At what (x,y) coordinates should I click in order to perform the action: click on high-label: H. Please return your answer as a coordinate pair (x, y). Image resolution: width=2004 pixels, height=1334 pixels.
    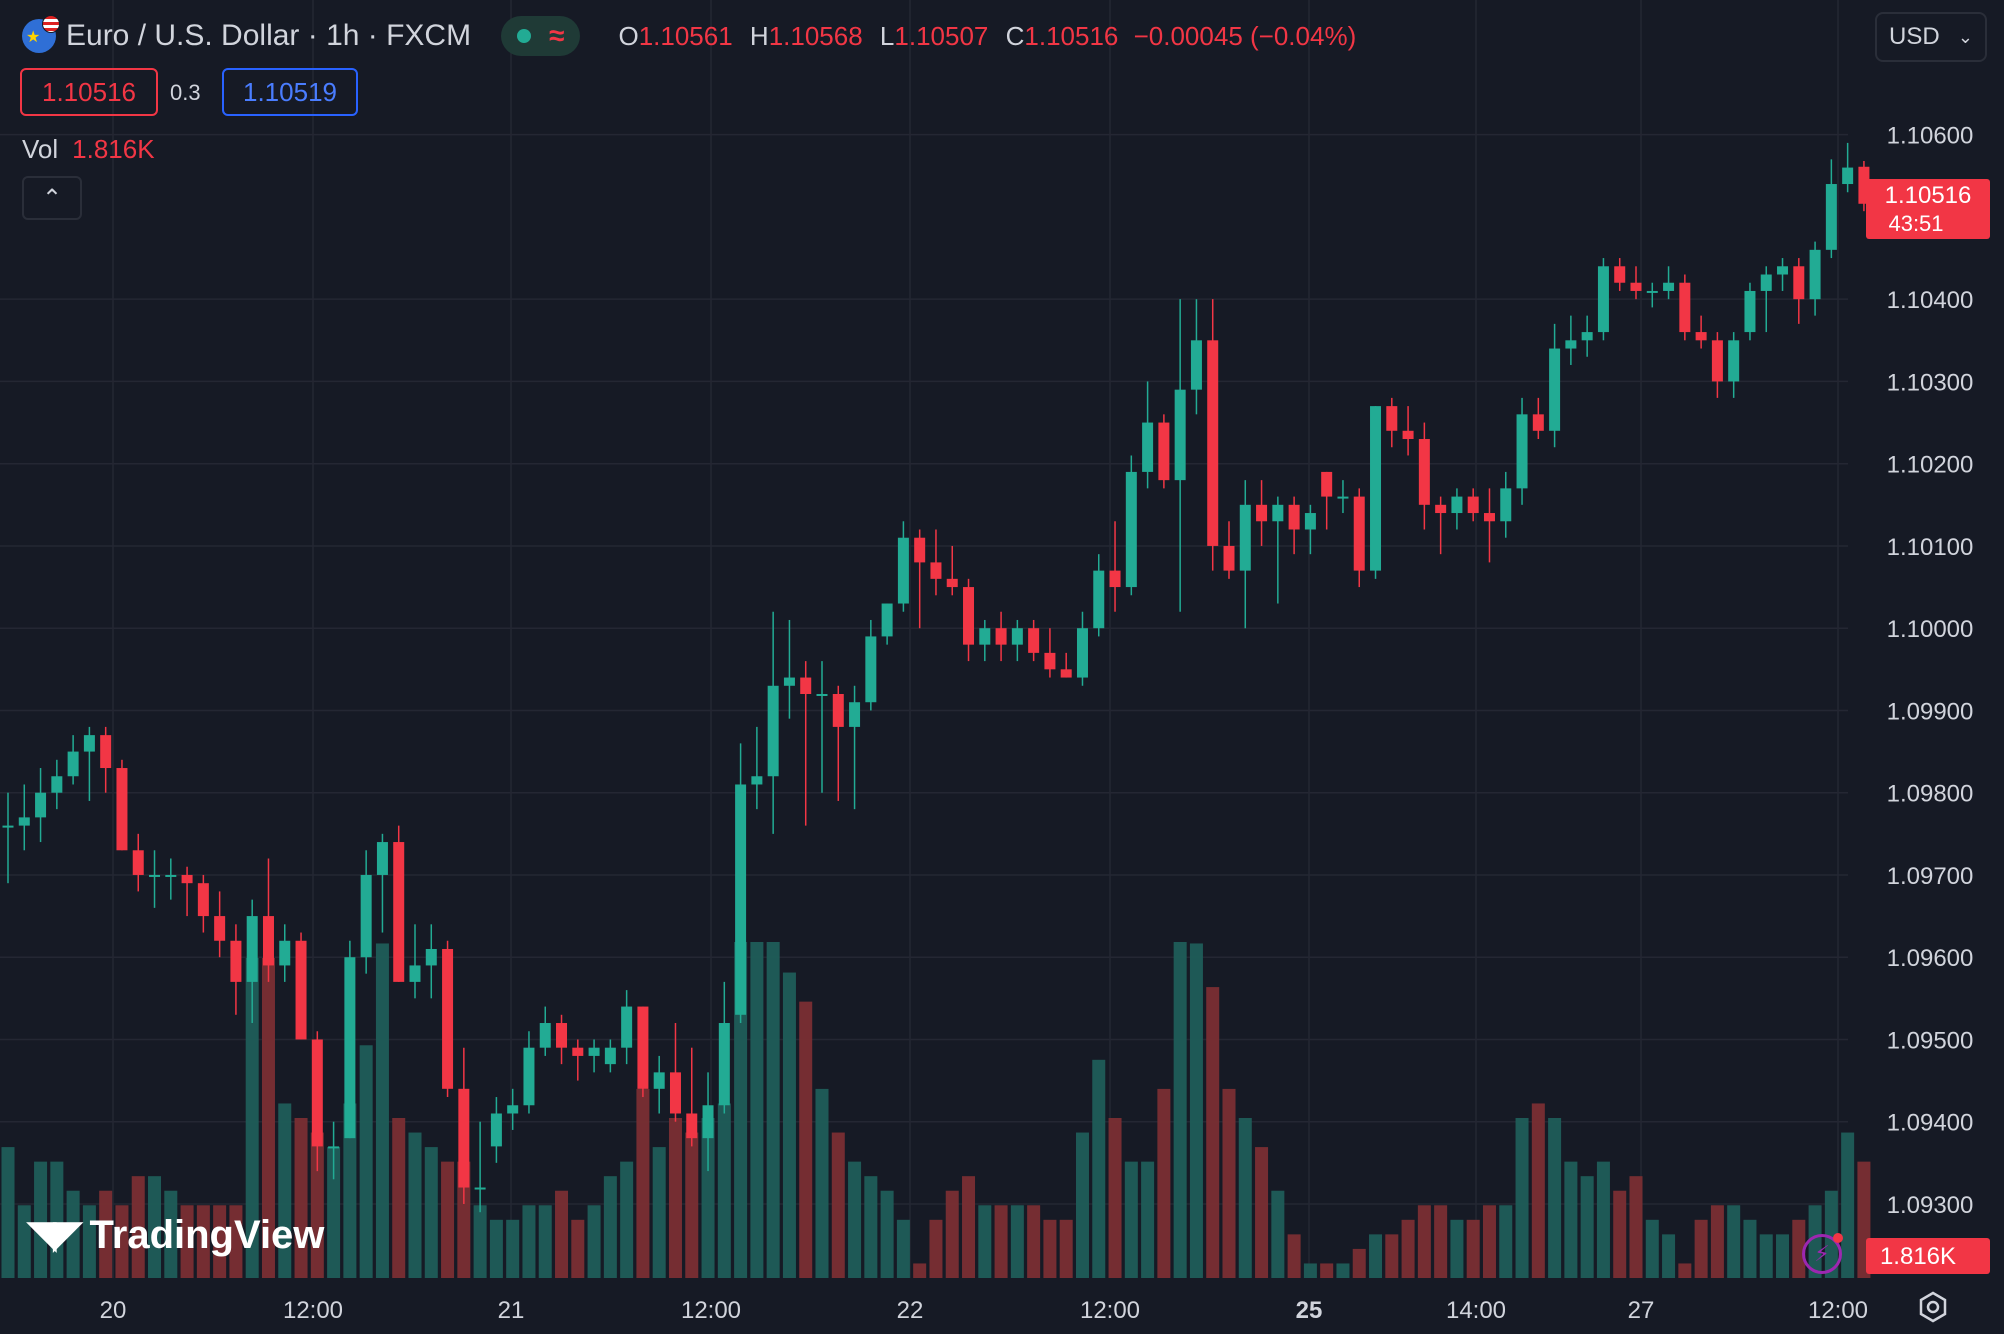
    Looking at the image, I should click on (759, 35).